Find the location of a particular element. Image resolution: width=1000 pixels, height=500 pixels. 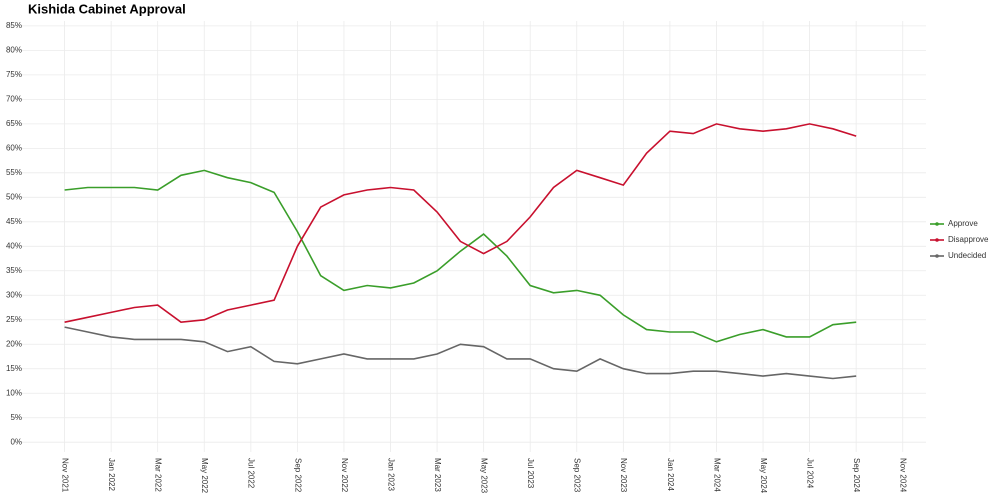

y-tick-label: 15% is located at coordinates (14, 368).